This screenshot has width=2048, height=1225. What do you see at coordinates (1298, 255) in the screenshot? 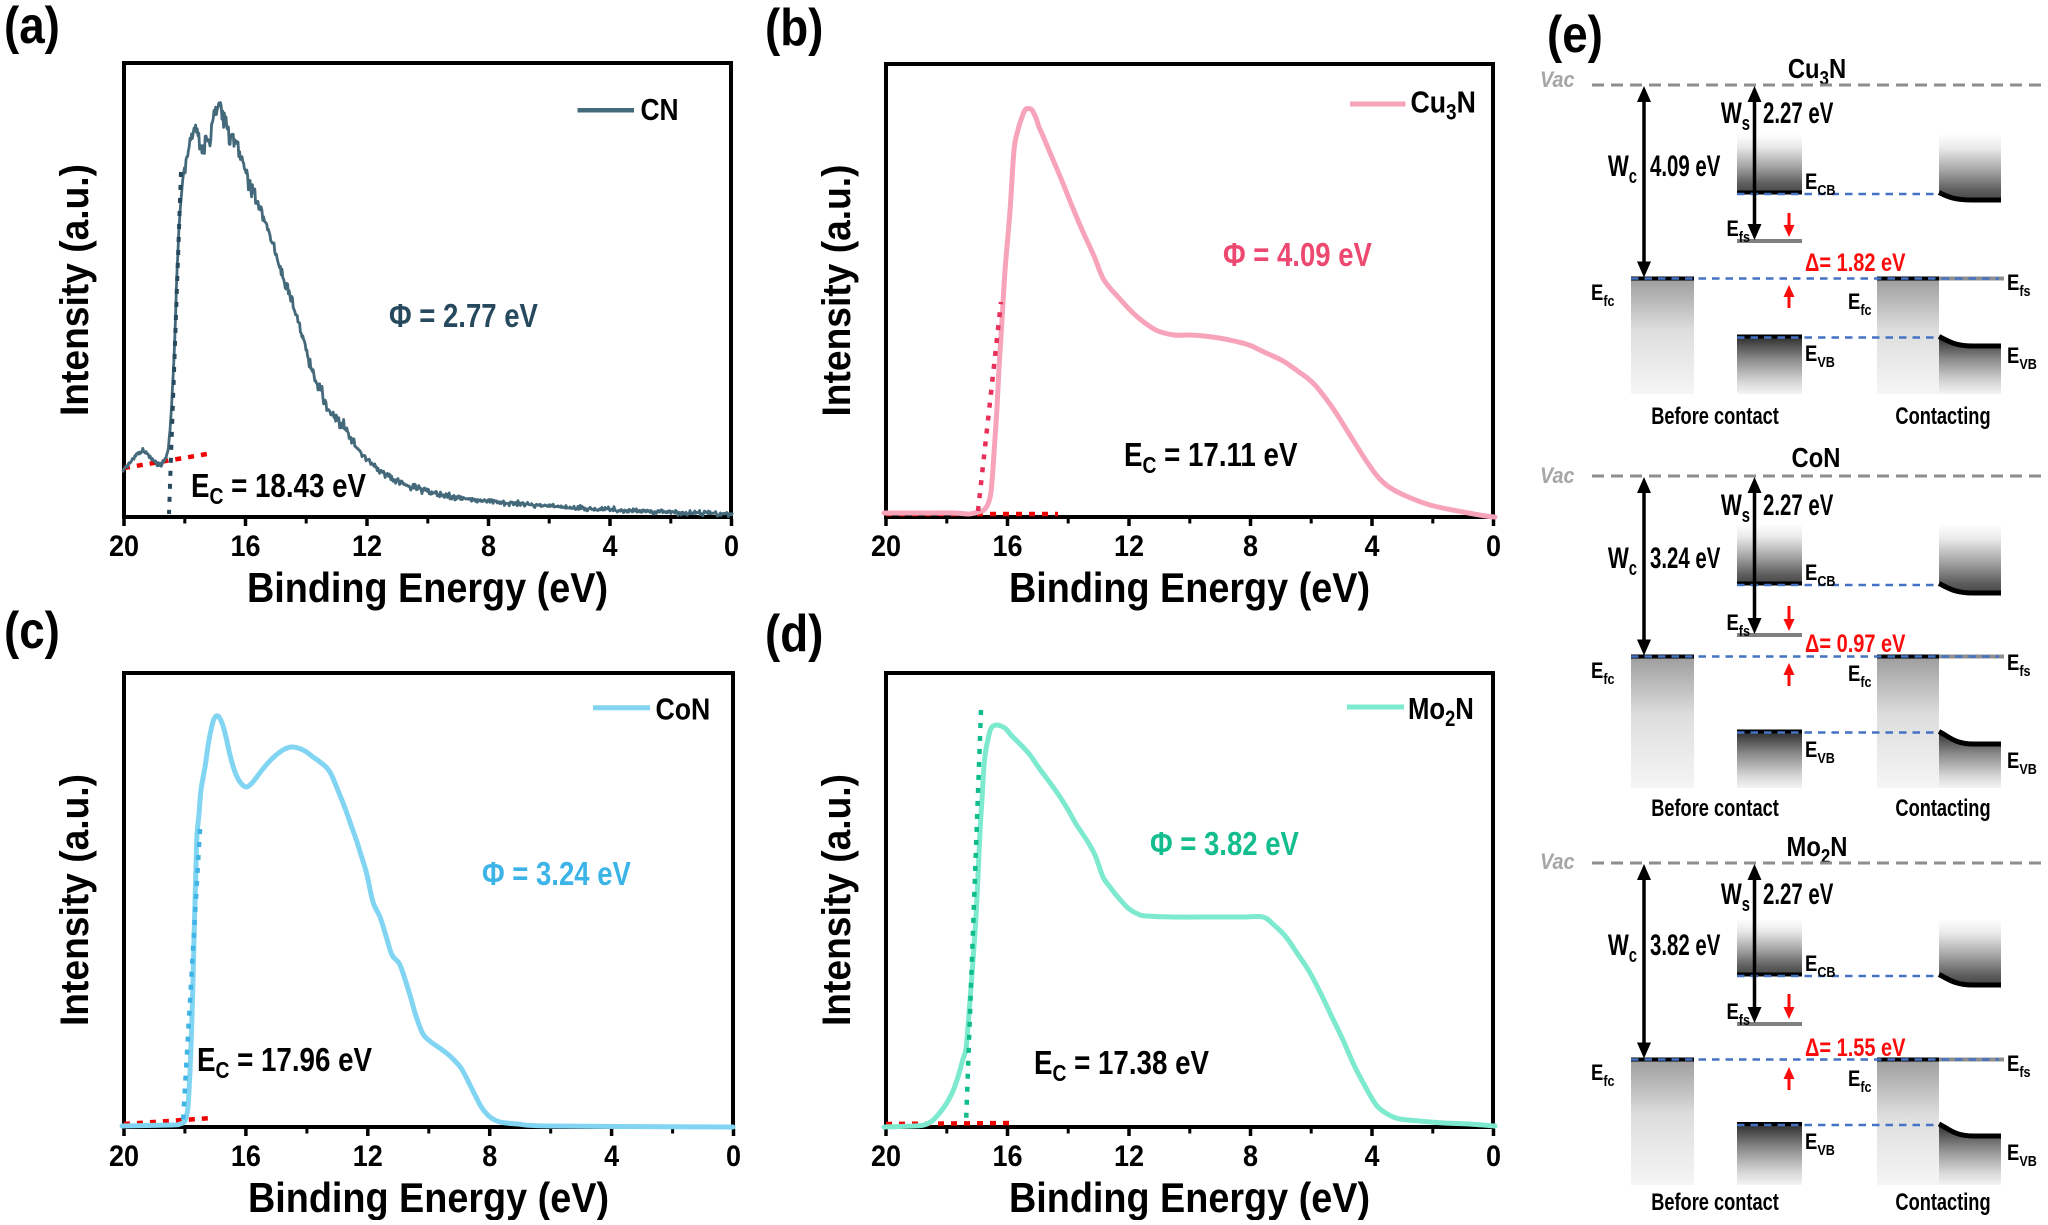
I see `svg-text: Φ = 4.09 eV` at bounding box center [1298, 255].